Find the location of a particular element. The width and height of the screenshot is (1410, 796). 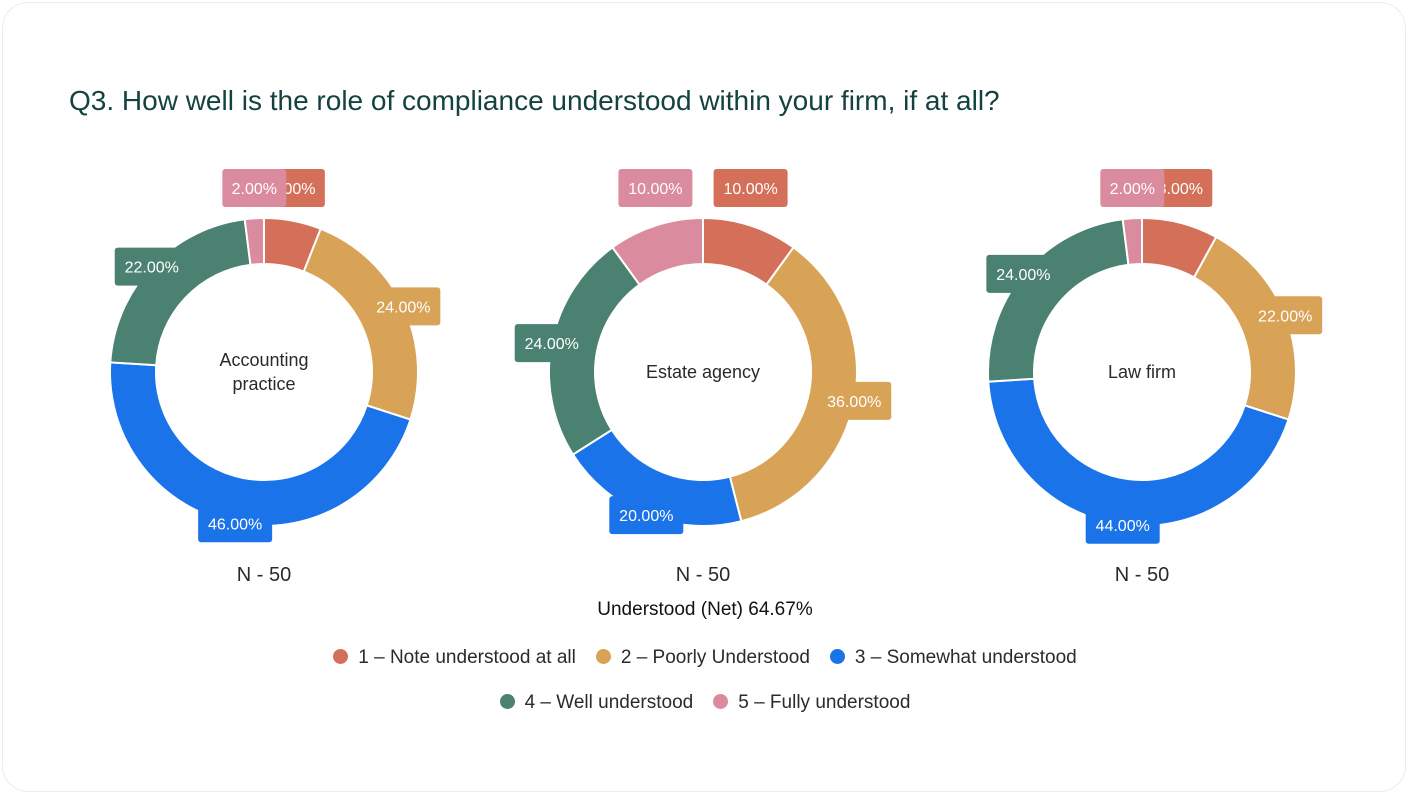

value-label-estate-agency-5: 10.00% is located at coordinates (655, 188).